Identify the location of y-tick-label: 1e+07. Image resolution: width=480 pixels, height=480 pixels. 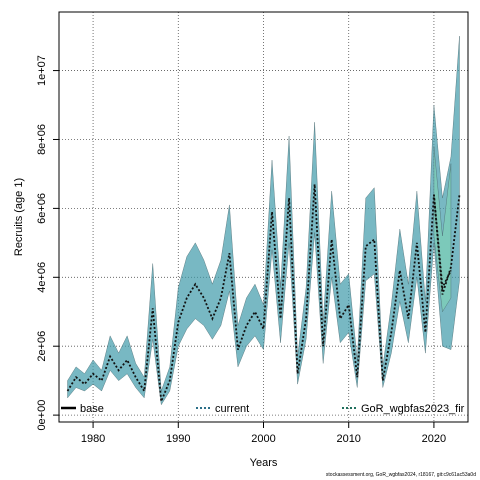
(42, 70).